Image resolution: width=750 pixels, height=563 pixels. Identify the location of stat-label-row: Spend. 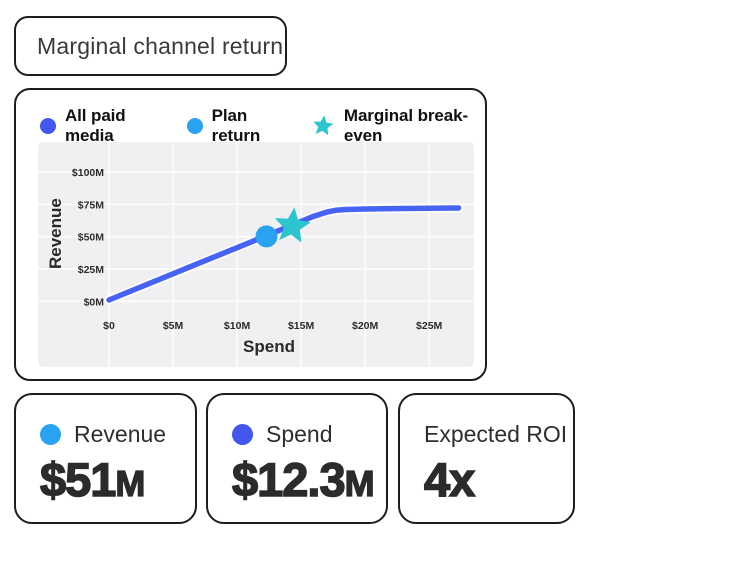
(309, 433).